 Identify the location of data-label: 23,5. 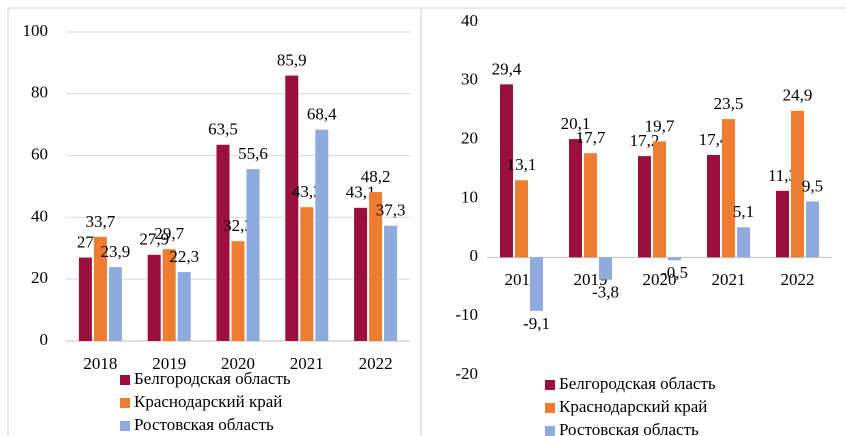
(729, 103).